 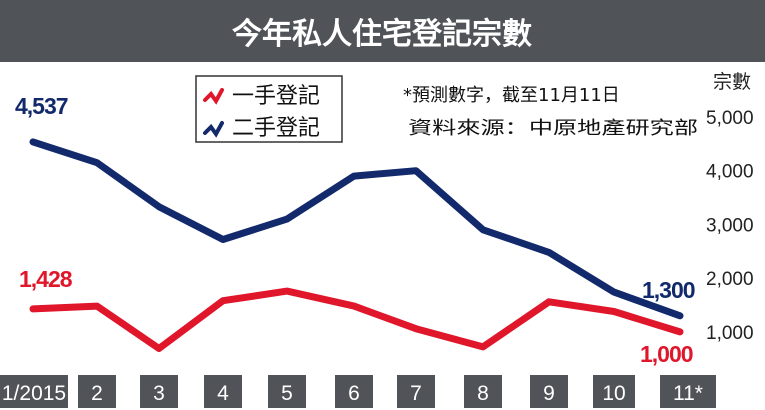 What do you see at coordinates (730, 279) in the screenshot?
I see `y-tick-label: 2,000` at bounding box center [730, 279].